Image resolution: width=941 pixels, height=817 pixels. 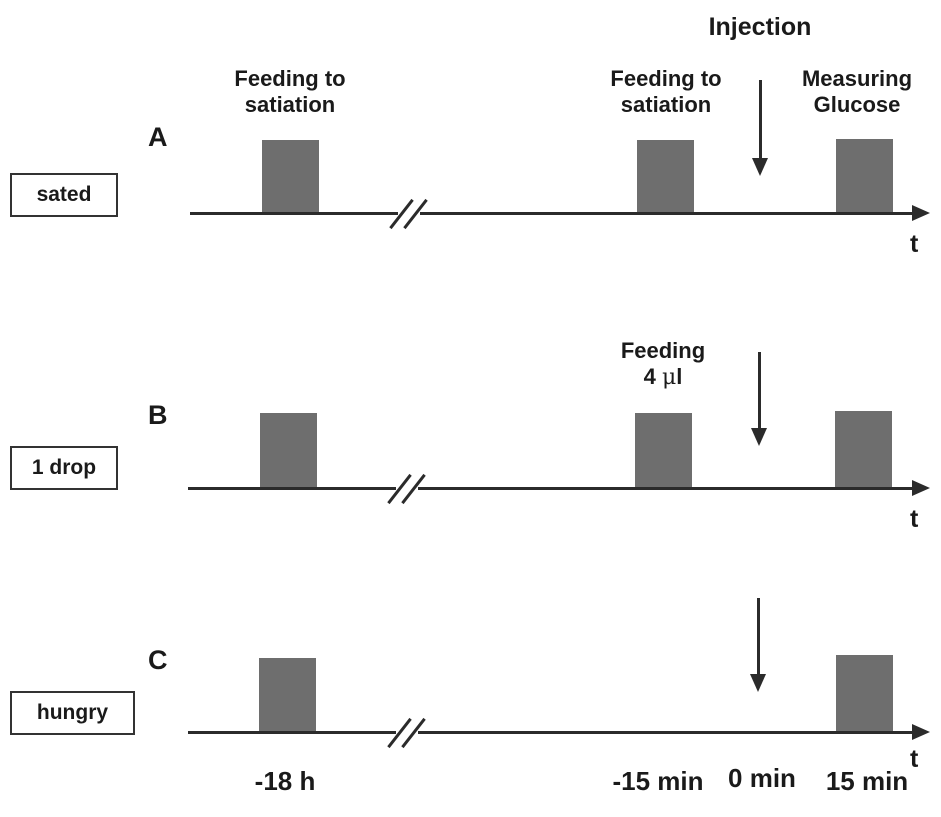 I want to click on measuring-label-a: Measuring Glucose, so click(x=857, y=92).